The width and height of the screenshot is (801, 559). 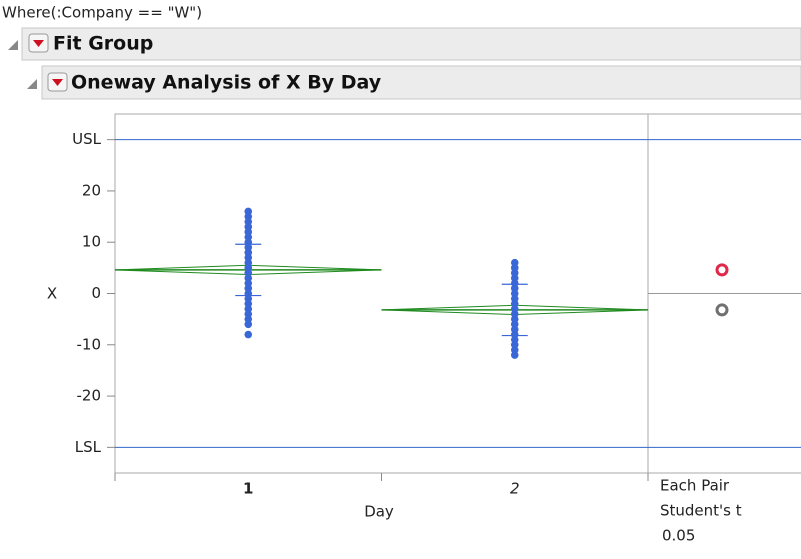 What do you see at coordinates (515, 489) in the screenshot?
I see `x-tick-label: 2` at bounding box center [515, 489].